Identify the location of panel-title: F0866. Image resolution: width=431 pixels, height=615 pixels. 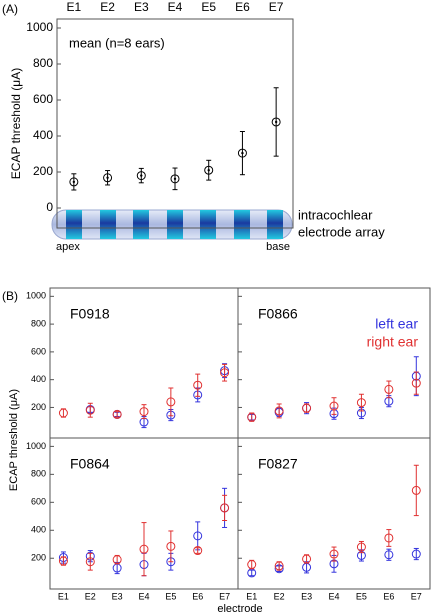
(278, 314).